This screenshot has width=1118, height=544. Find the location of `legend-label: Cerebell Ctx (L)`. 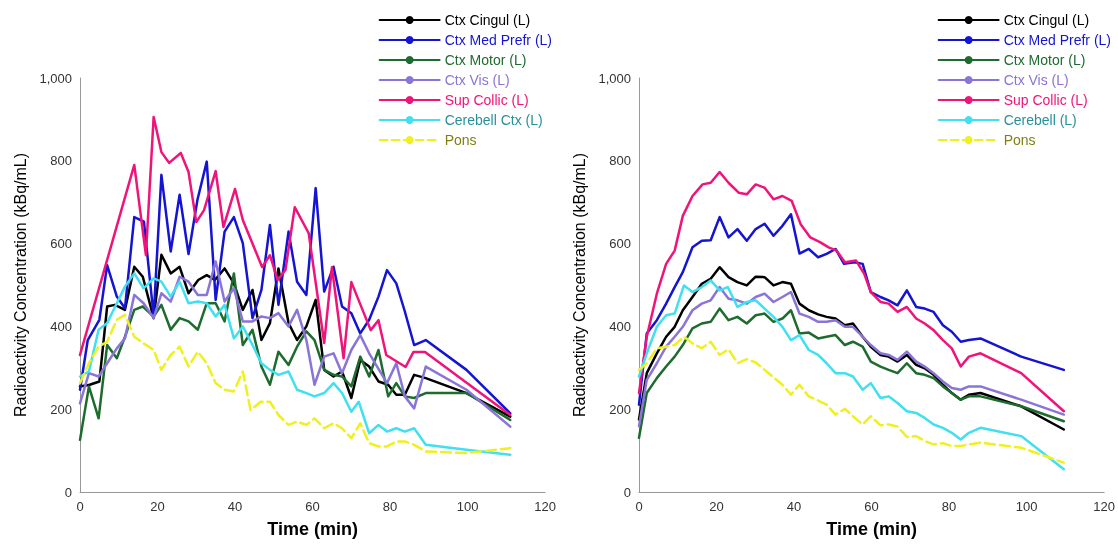

legend-label: Cerebell Ctx (L) is located at coordinates (493, 120).